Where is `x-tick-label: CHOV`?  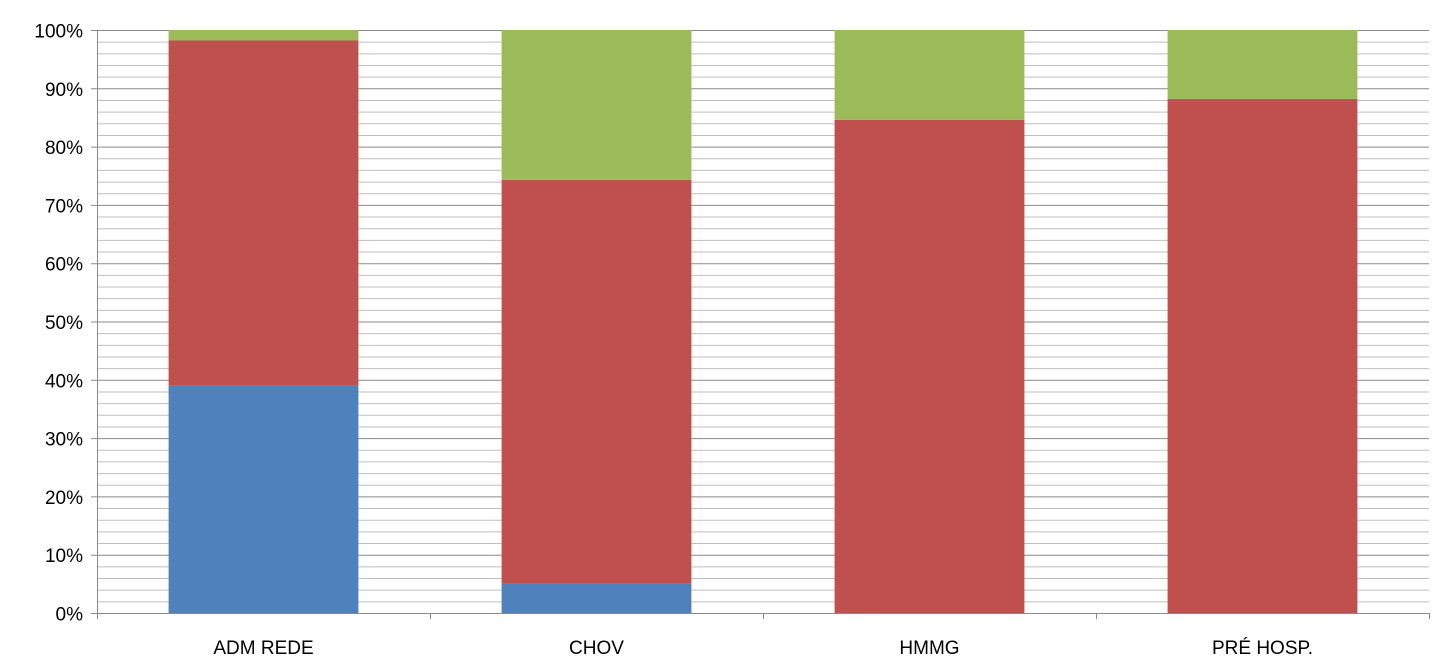 x-tick-label: CHOV is located at coordinates (596, 648).